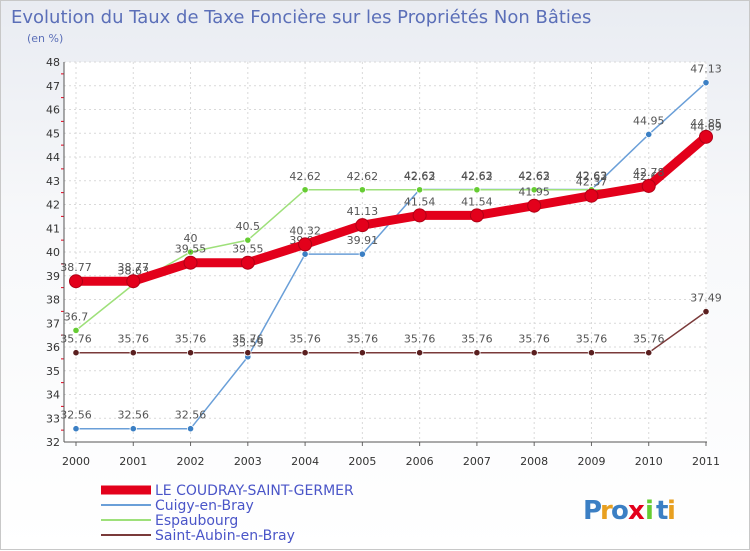  I want to click on data-label: 38.77, so click(76, 267).